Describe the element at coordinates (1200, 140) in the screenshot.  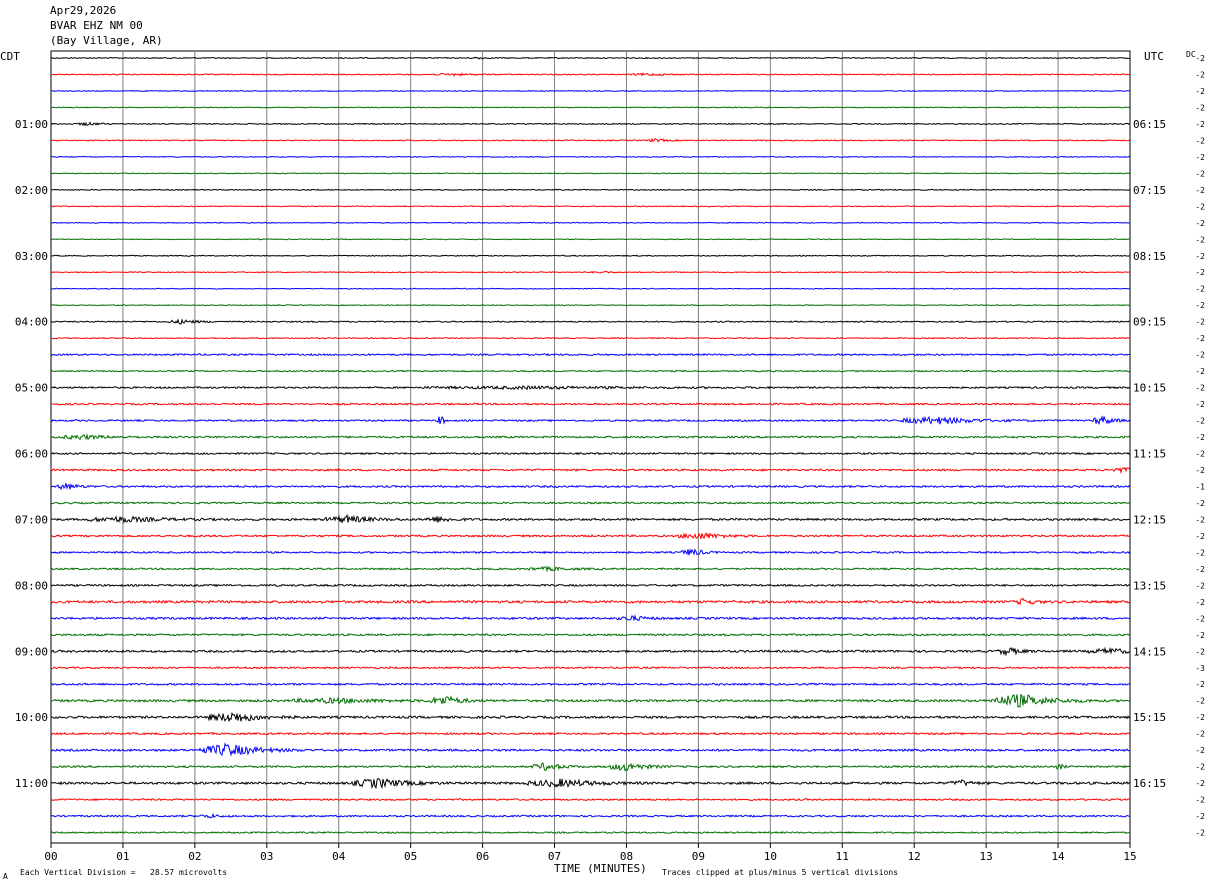
I see `dc-offset-5: -2` at that location.